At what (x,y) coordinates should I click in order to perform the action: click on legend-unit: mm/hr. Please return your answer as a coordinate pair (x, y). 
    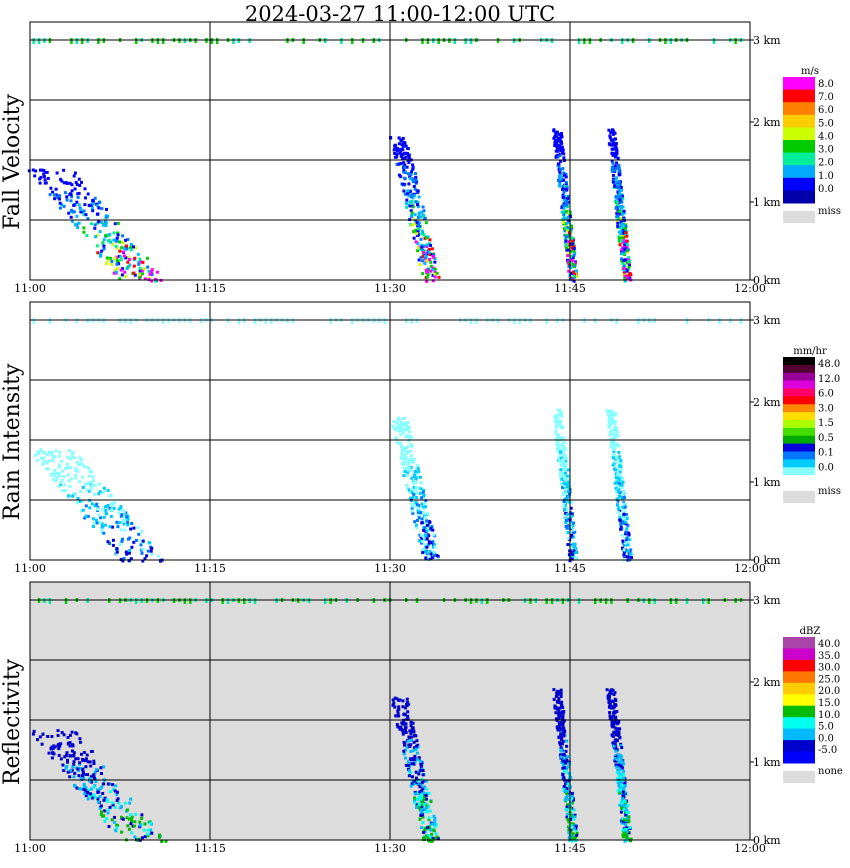
    Looking at the image, I should click on (810, 351).